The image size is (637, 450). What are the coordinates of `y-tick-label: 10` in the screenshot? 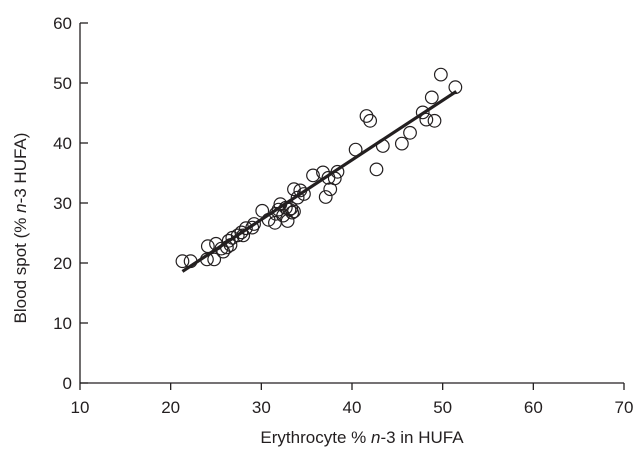 It's located at (62, 323).